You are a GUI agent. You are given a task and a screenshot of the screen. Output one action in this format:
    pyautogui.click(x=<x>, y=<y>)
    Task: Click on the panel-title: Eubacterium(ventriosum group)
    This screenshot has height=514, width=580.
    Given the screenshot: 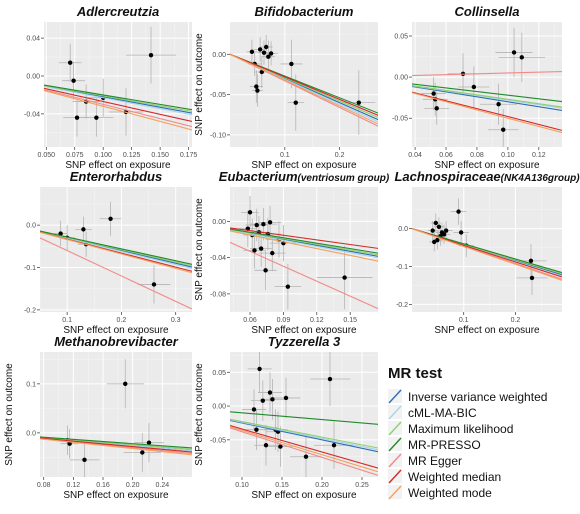 What is the action you would take?
    pyautogui.click(x=304, y=176)
    